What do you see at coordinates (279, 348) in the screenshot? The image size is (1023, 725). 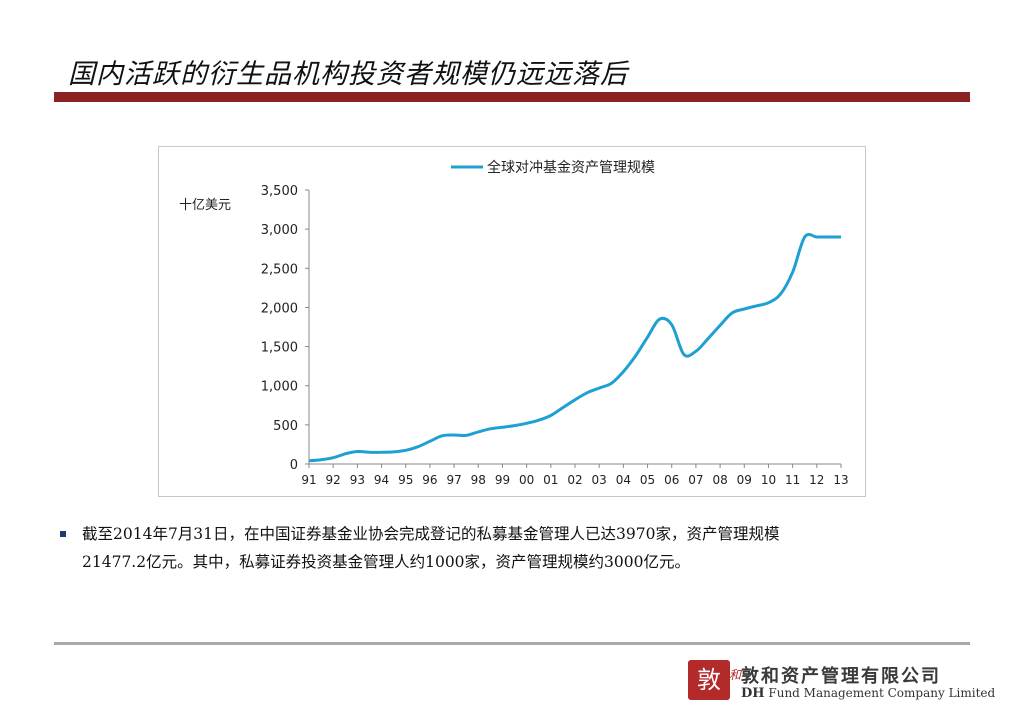 I see `y-tick-label: 1,500` at bounding box center [279, 348].